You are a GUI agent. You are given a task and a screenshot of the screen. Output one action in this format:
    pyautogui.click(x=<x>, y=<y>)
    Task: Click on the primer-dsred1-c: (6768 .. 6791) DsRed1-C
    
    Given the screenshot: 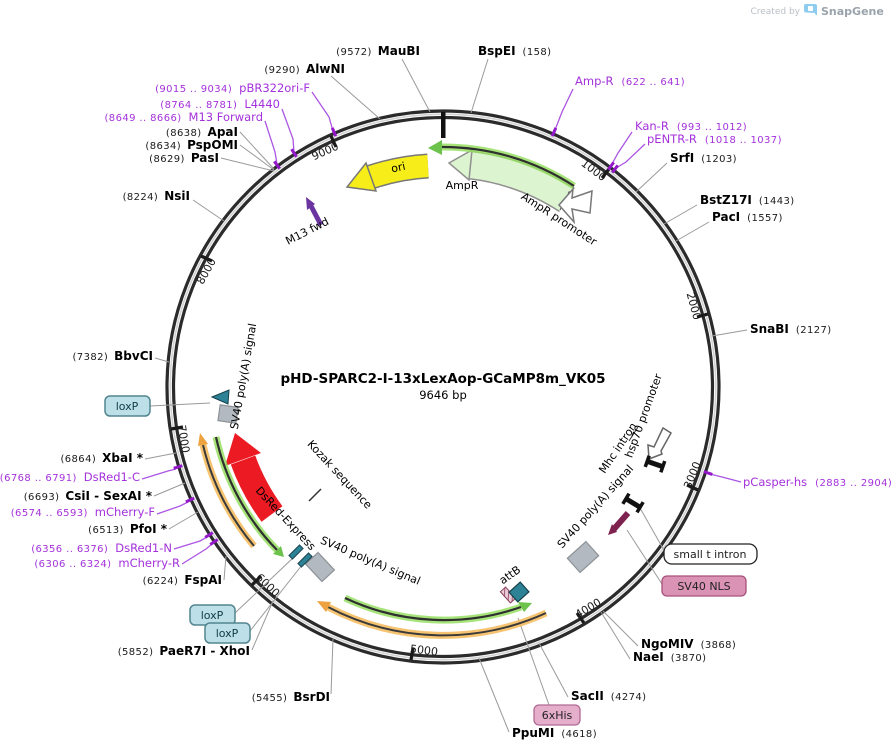 What is the action you would take?
    pyautogui.click(x=70, y=477)
    